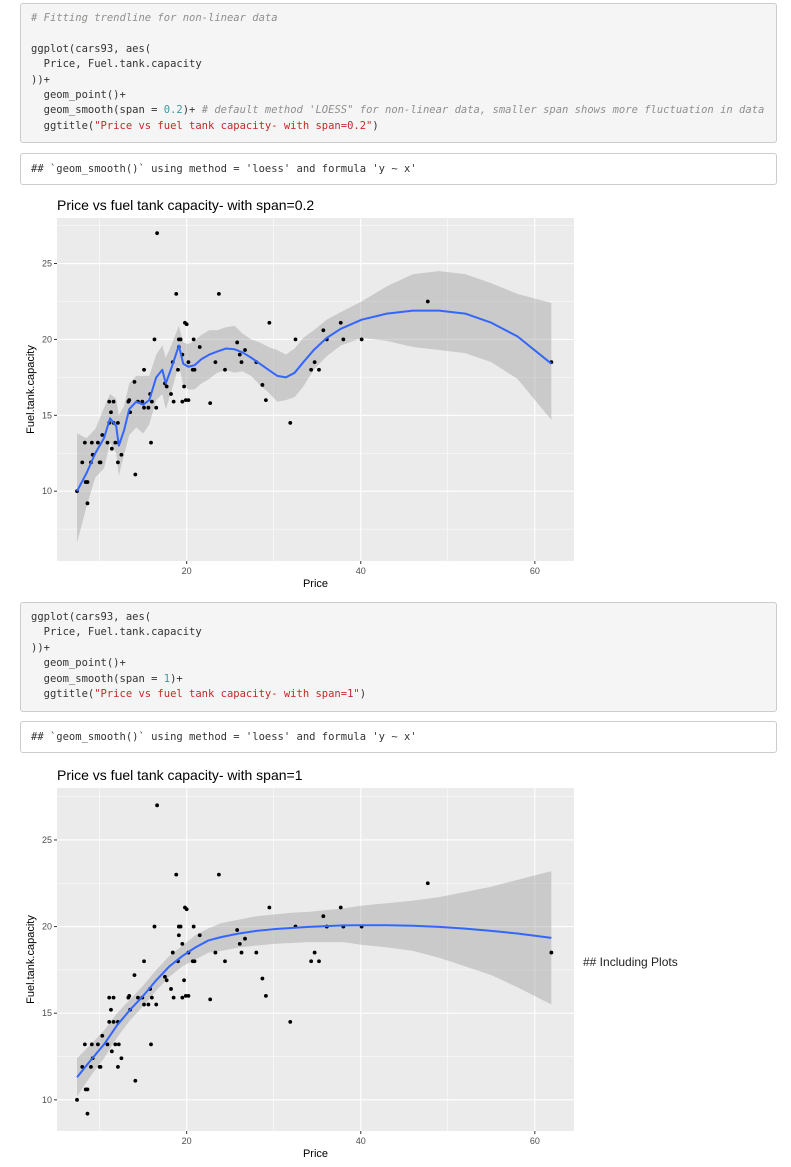  Describe the element at coordinates (47, 339) in the screenshot. I see `y-tick-label: 20` at that location.